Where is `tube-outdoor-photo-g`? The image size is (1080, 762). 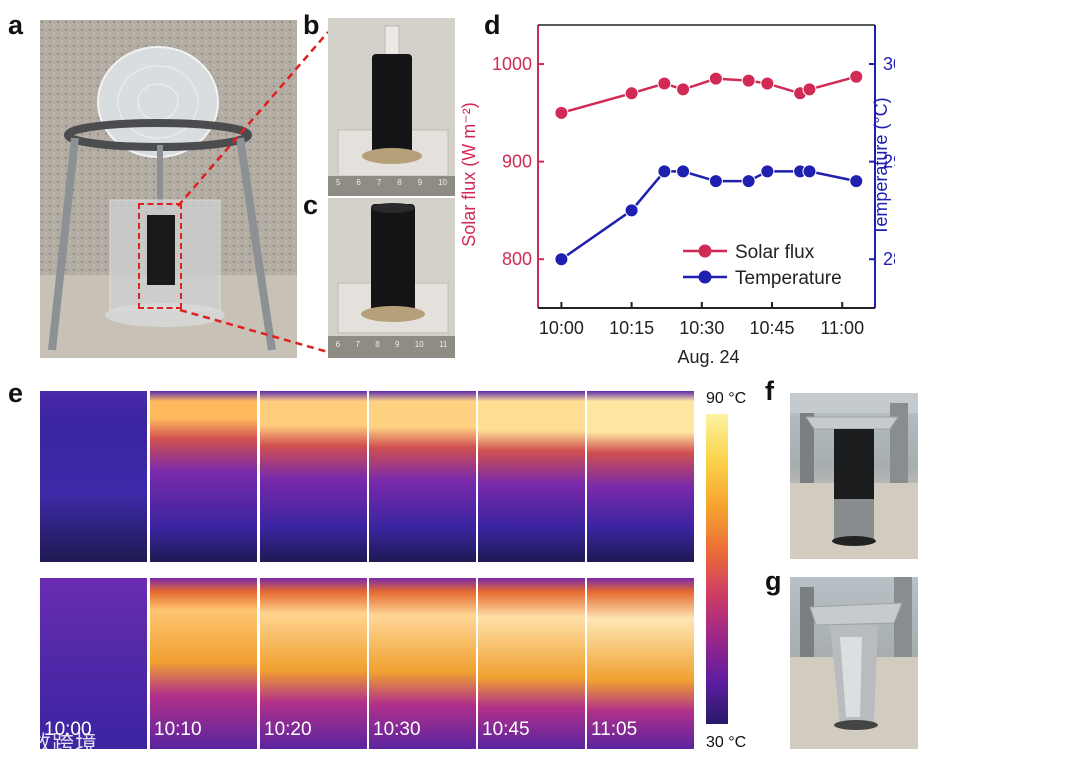 tube-outdoor-photo-g is located at coordinates (854, 663).